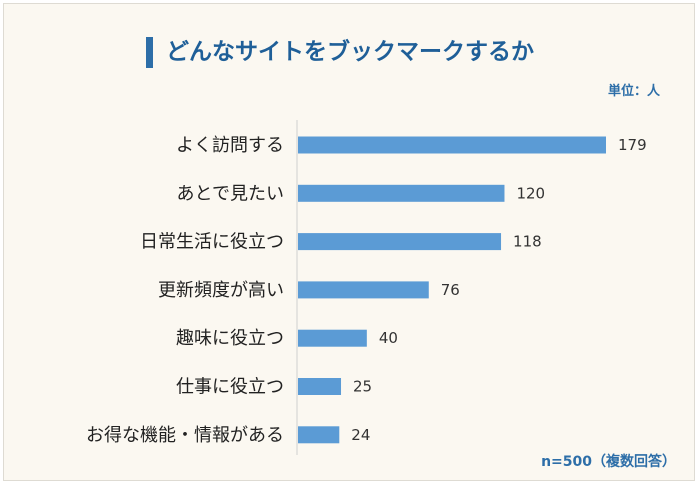 This screenshot has height=485, width=700. I want to click on title-accent-bar, so click(149, 52).